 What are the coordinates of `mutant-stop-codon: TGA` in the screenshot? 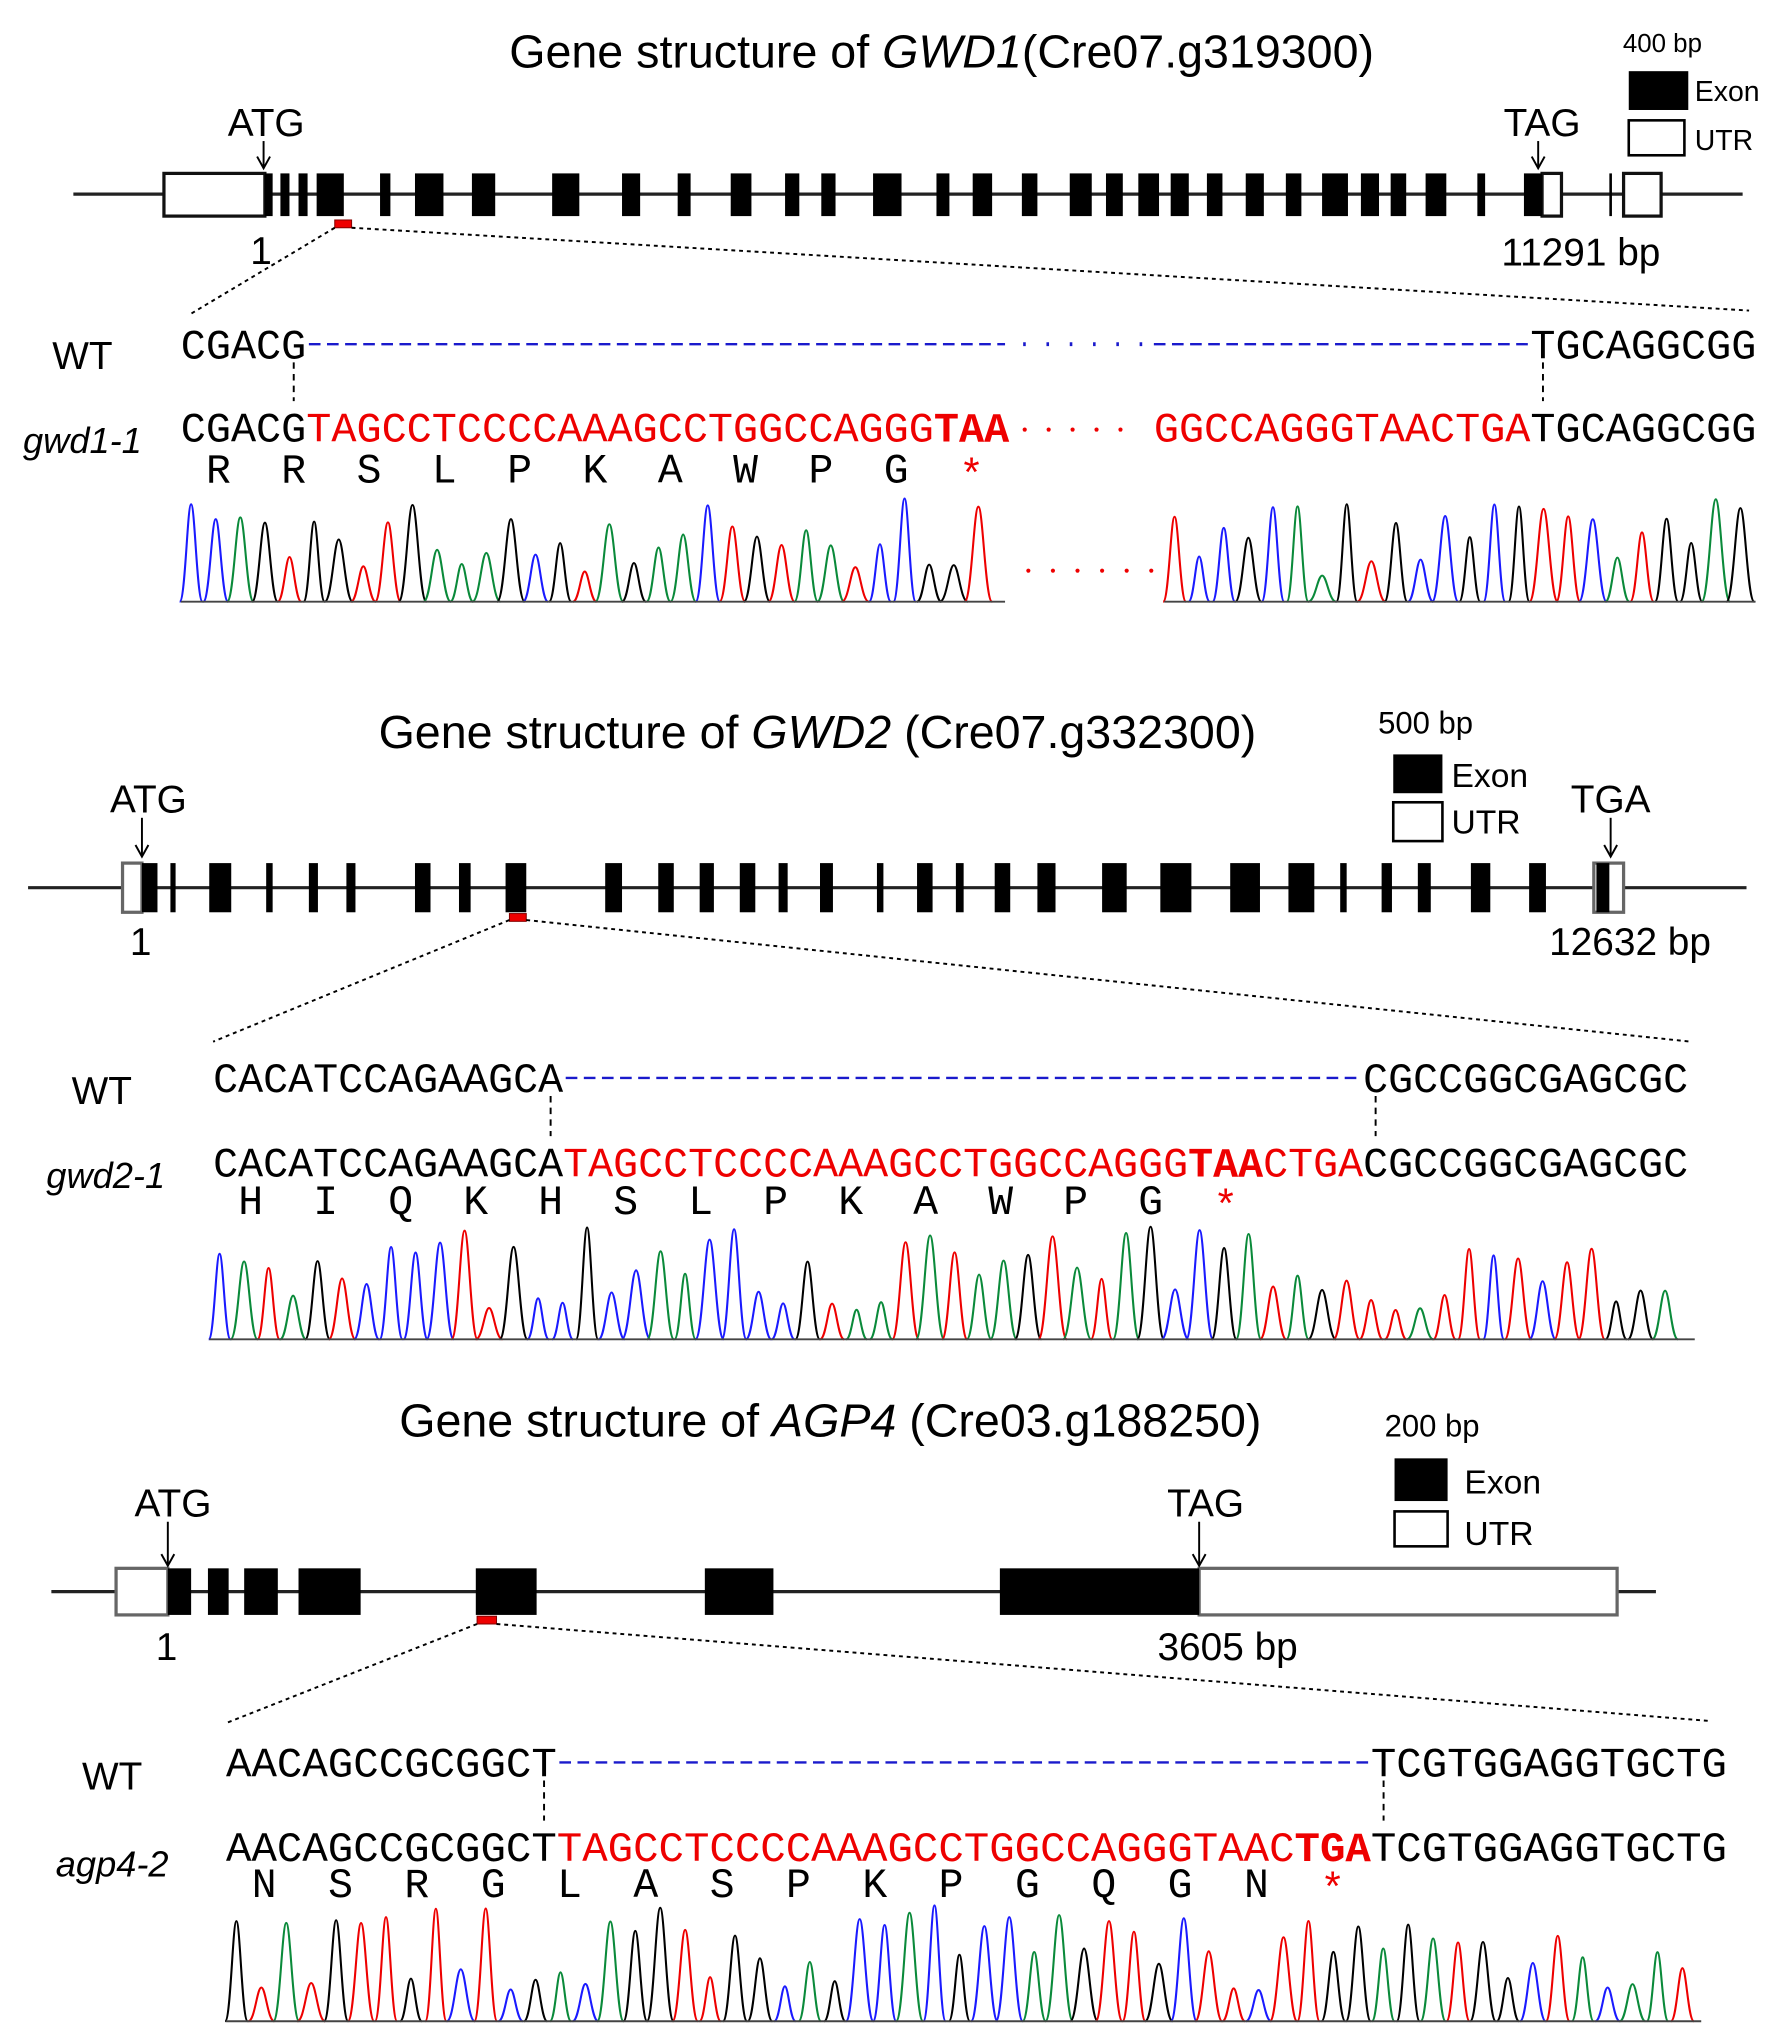 It's located at (1333, 1851).